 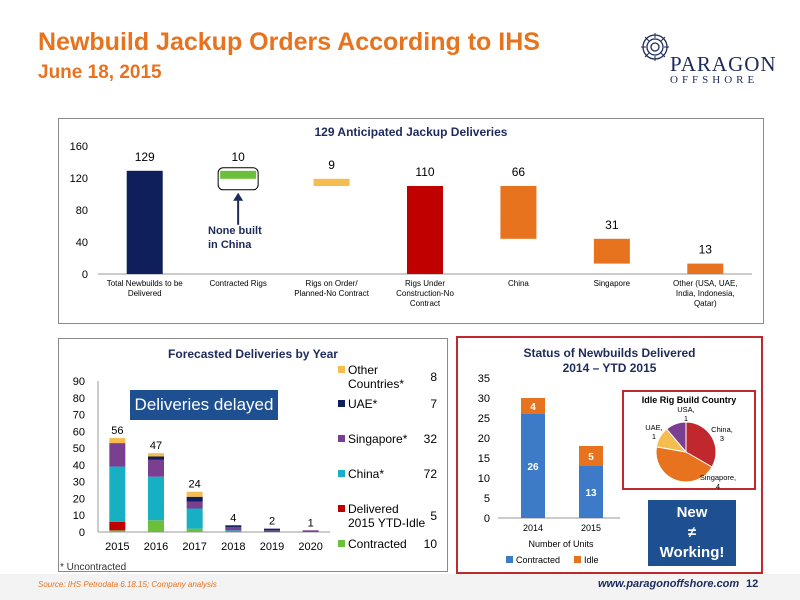 I want to click on pie-label: UAE,, so click(x=654, y=427).